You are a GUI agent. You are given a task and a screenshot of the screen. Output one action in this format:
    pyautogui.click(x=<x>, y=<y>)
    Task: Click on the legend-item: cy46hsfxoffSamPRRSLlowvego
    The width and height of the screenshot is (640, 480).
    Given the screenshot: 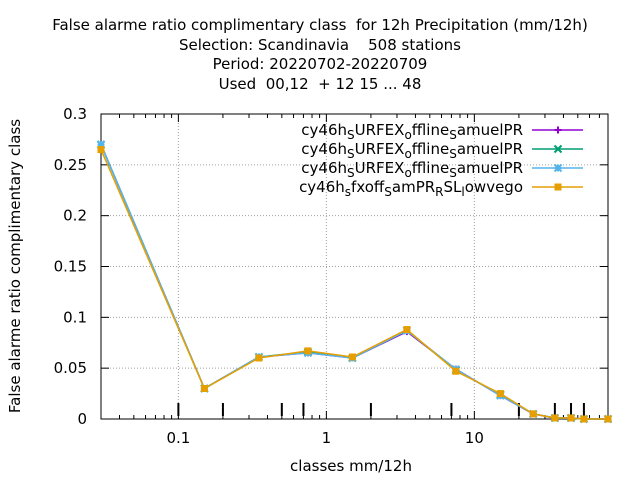 What is the action you would take?
    pyautogui.click(x=441, y=188)
    